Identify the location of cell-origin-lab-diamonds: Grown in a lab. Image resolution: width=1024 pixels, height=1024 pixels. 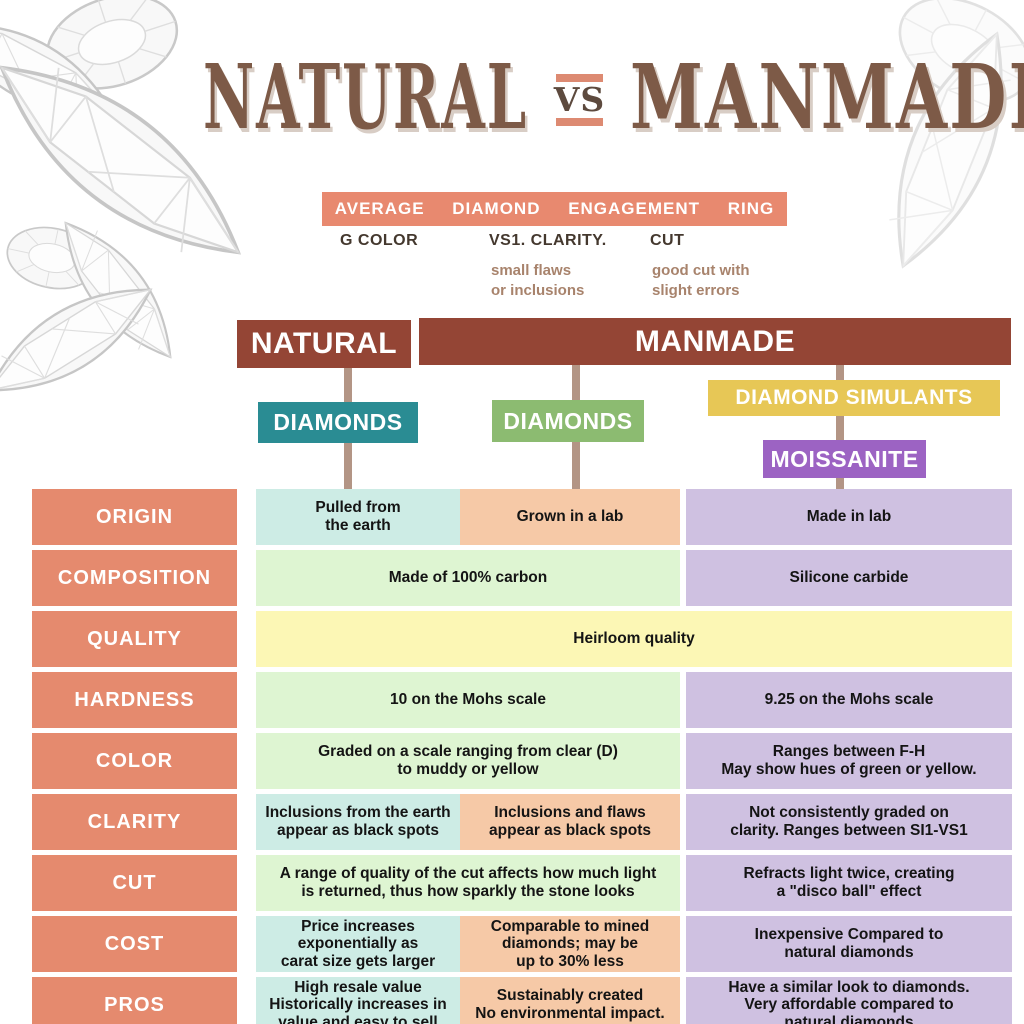
(570, 517).